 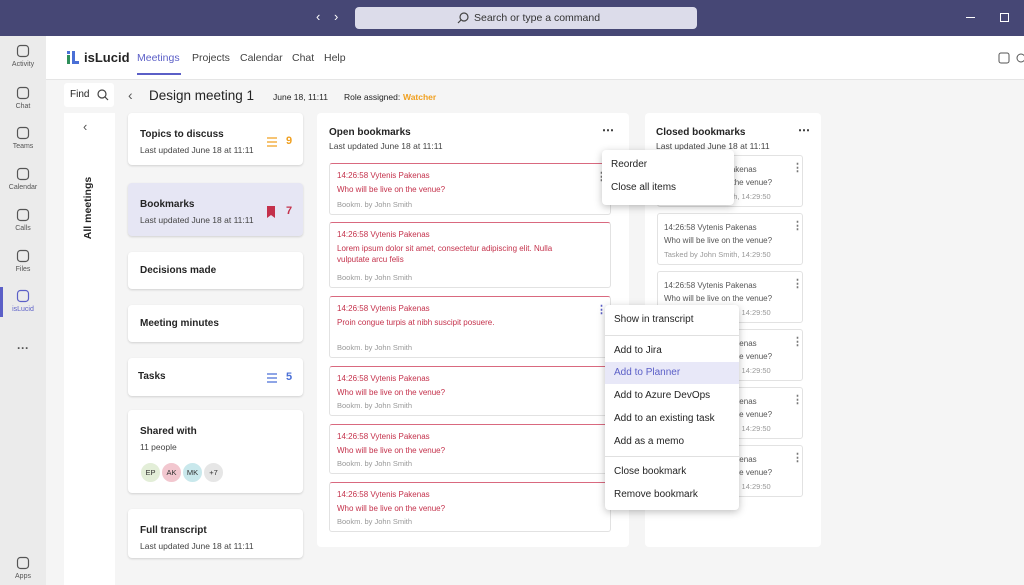 What do you see at coordinates (182, 134) in the screenshot?
I see `card-title: Topics to discuss` at bounding box center [182, 134].